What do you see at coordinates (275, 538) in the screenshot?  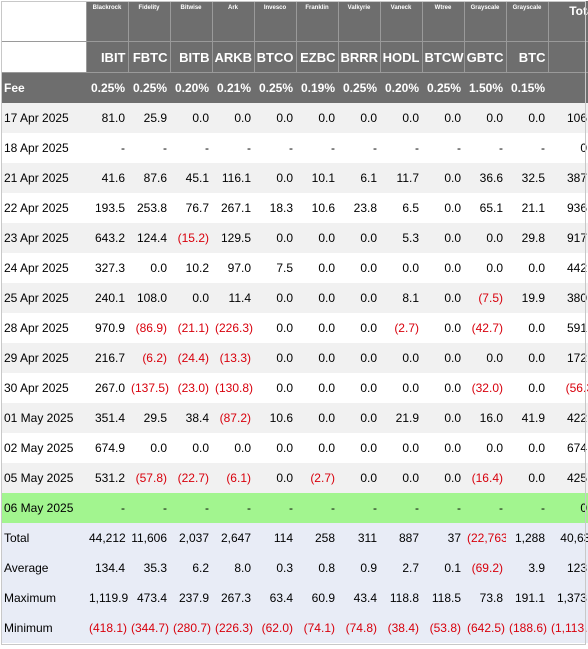 I see `summary-value: 114` at bounding box center [275, 538].